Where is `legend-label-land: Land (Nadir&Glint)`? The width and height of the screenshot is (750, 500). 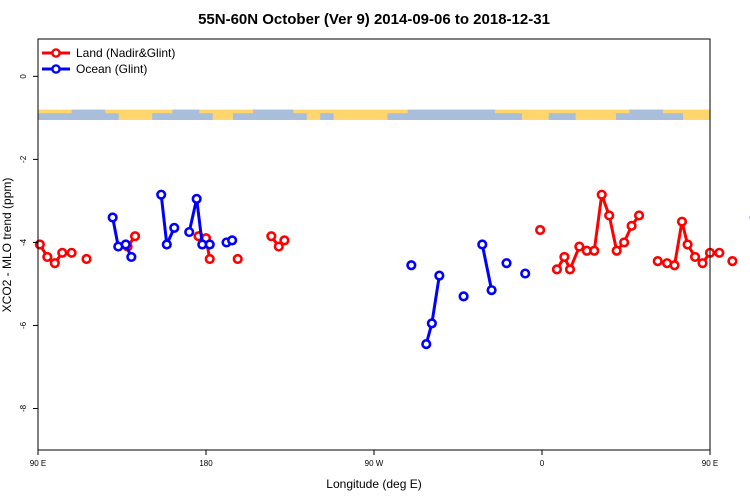
legend-label-land: Land (Nadir&Glint) is located at coordinates (125, 53).